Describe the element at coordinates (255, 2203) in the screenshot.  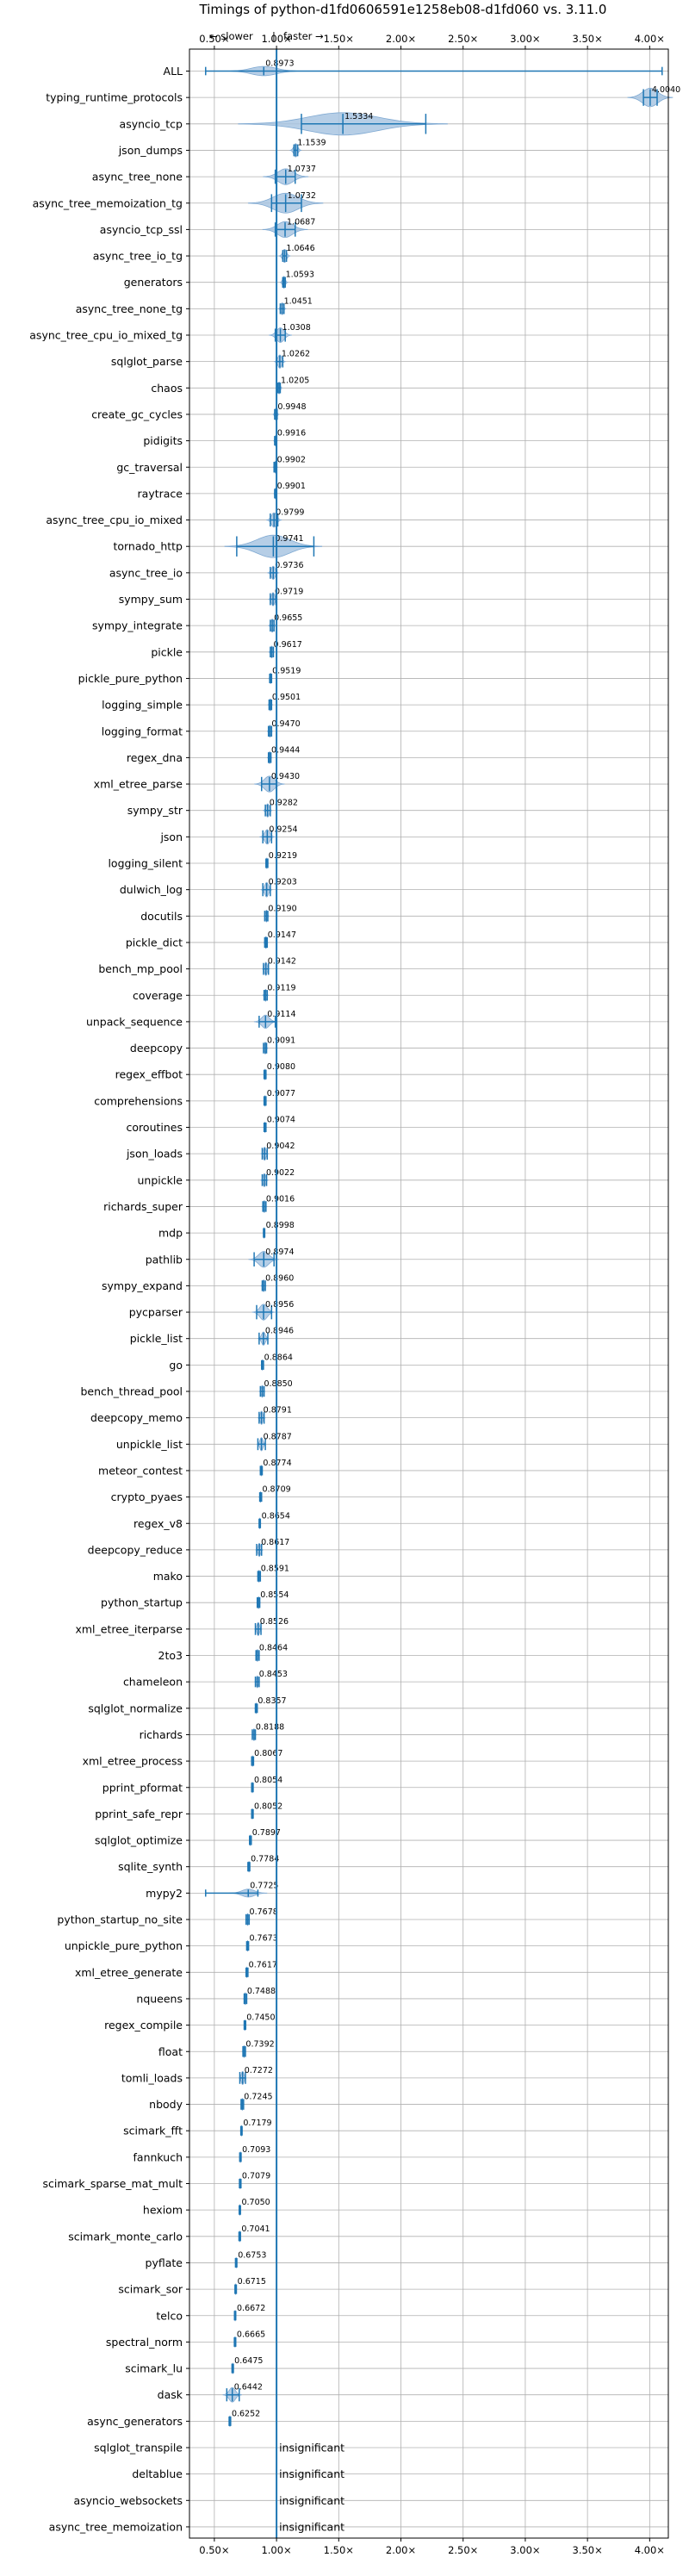
I see `value-label: 0.7050` at that location.